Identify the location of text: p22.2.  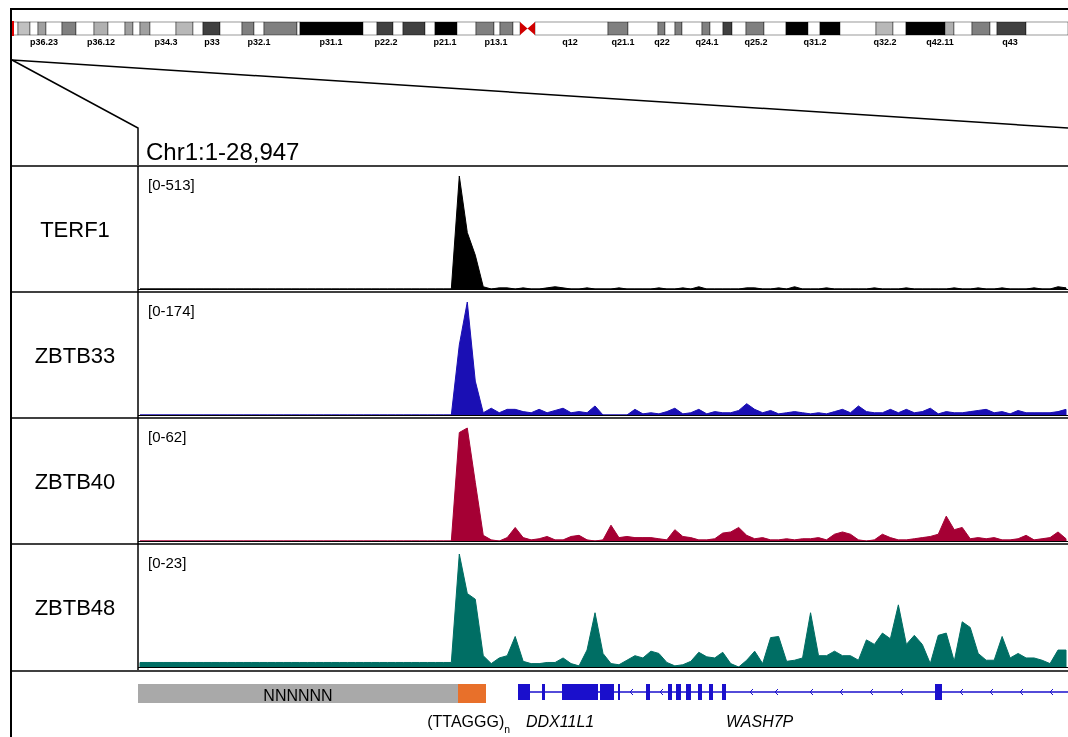
(386, 42).